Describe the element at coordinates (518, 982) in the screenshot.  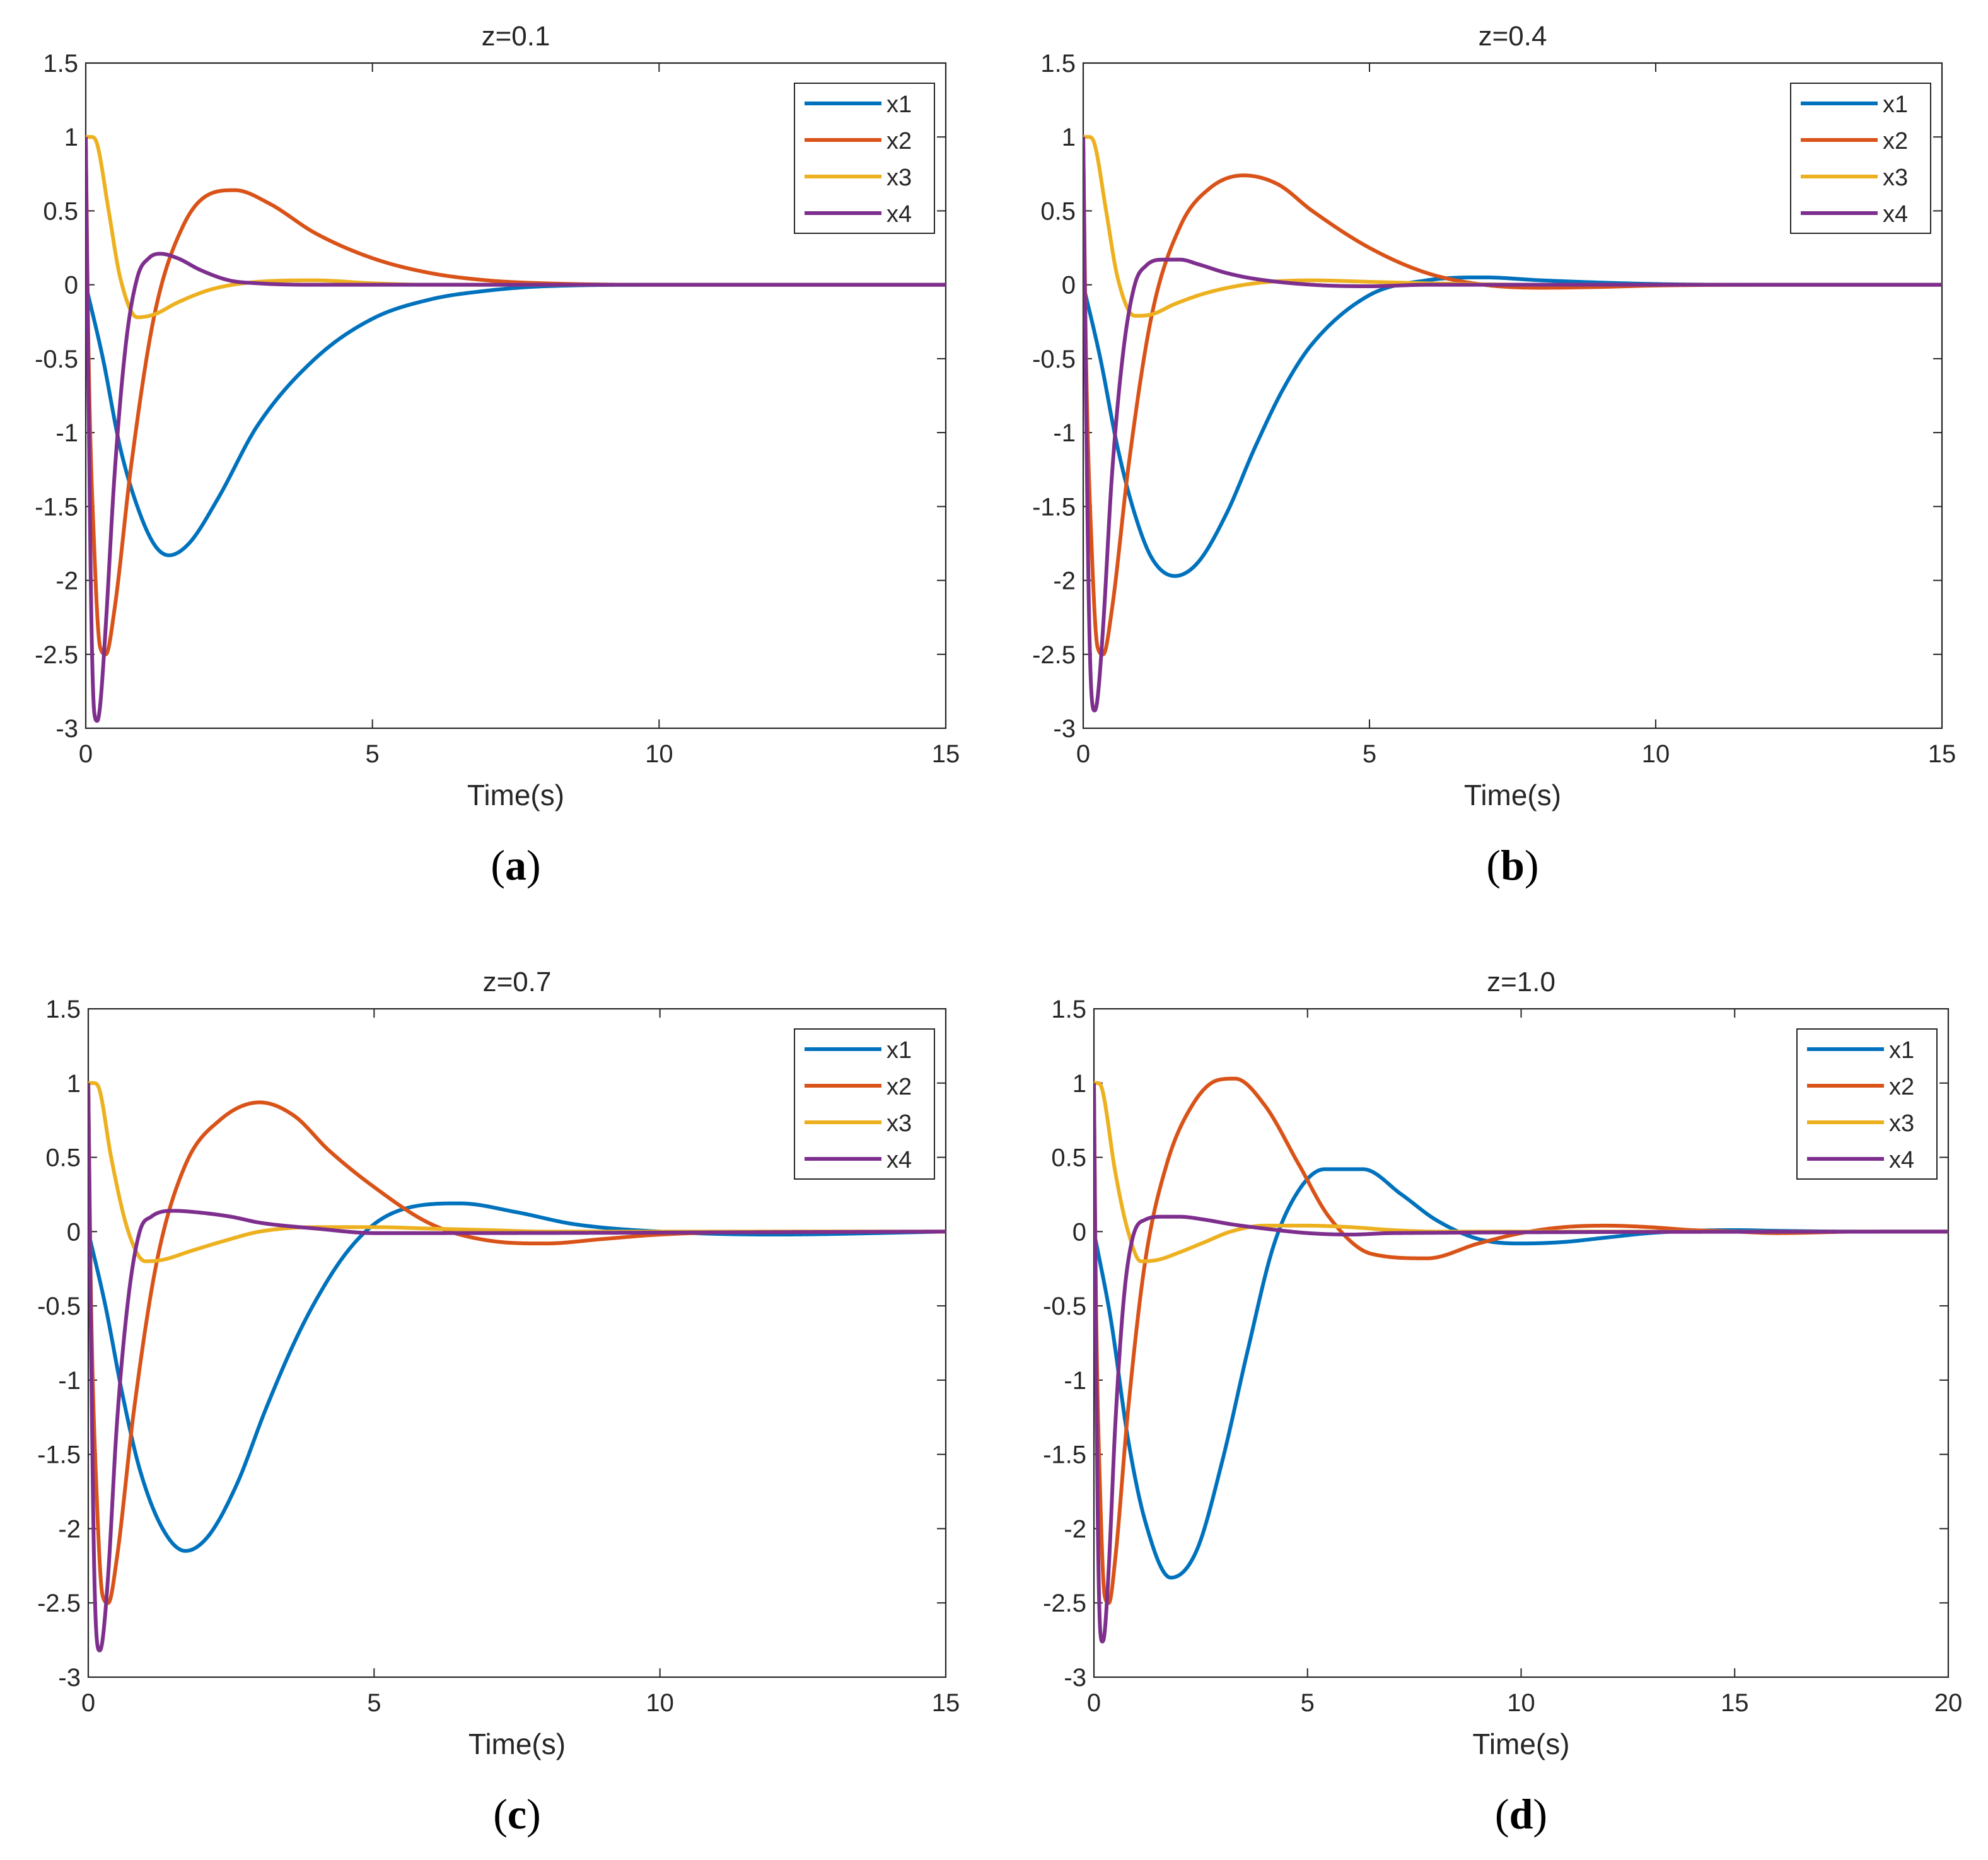
I see `chart-title: z=0.7` at that location.